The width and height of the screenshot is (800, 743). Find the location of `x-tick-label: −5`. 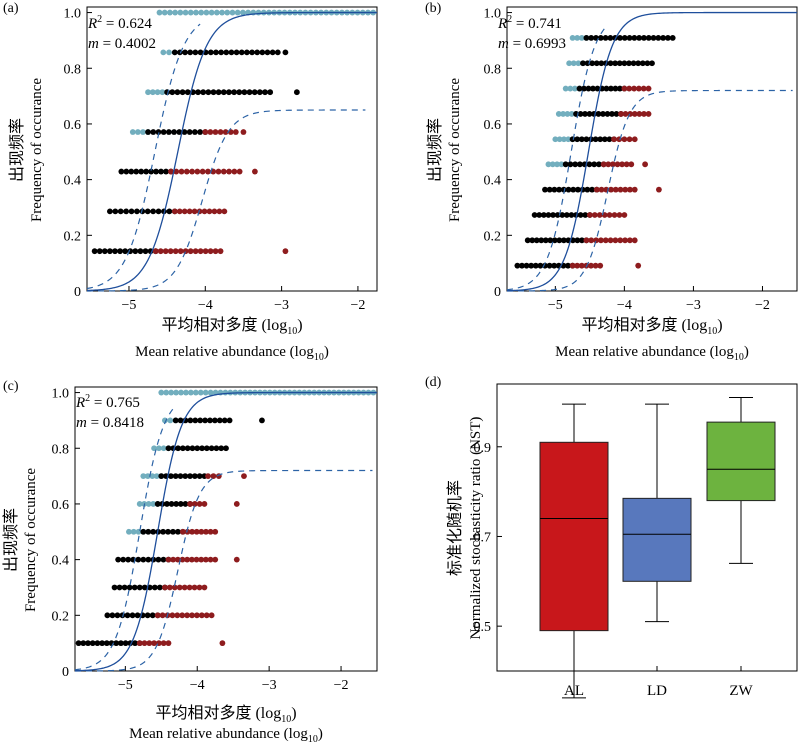

x-tick-label: −5 is located at coordinates (555, 305).